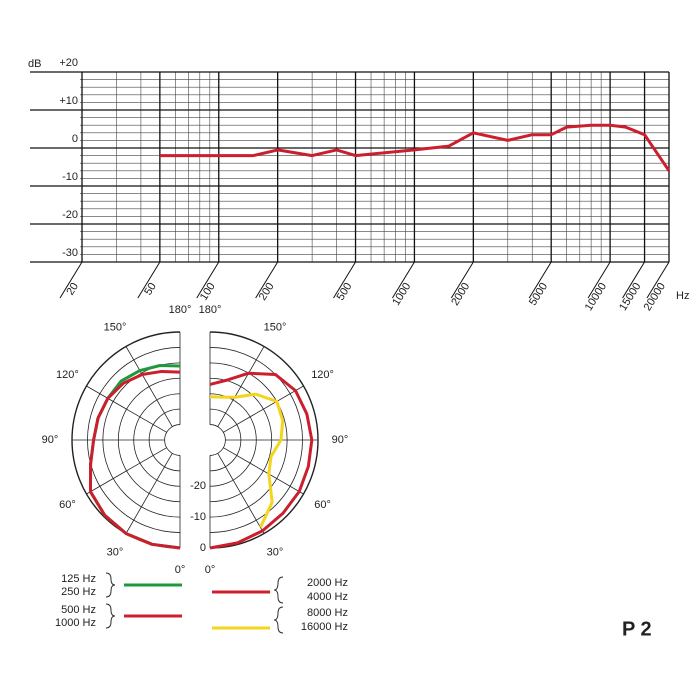 This screenshot has height=700, width=700. What do you see at coordinates (203, 548) in the screenshot?
I see `ring-label: 0` at bounding box center [203, 548].